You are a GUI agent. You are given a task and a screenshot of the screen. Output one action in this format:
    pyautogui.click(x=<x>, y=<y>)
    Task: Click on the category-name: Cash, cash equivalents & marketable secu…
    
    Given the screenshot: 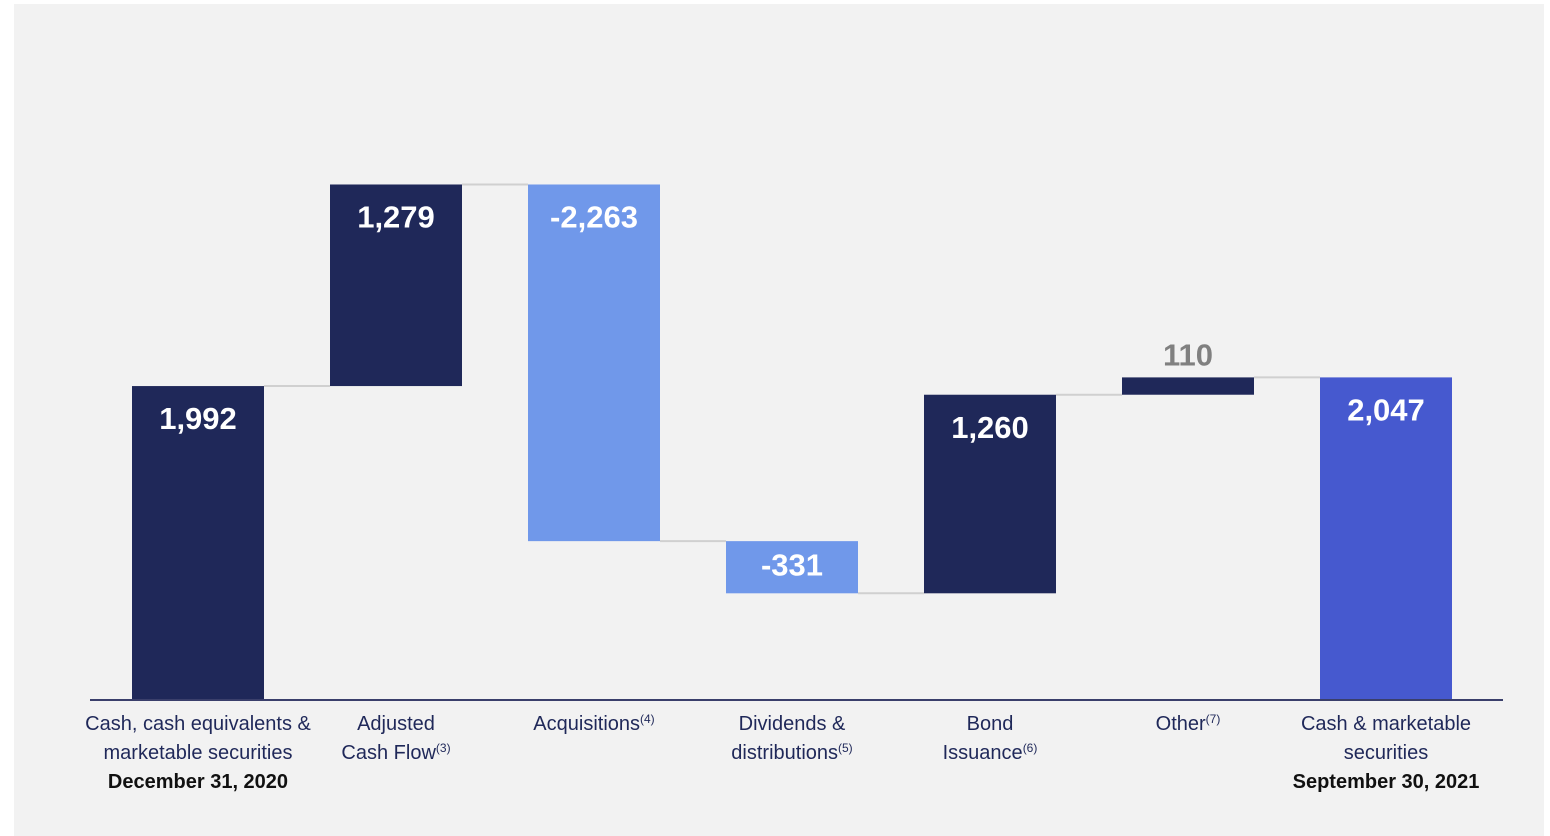 What is the action you would take?
    pyautogui.click(x=198, y=738)
    